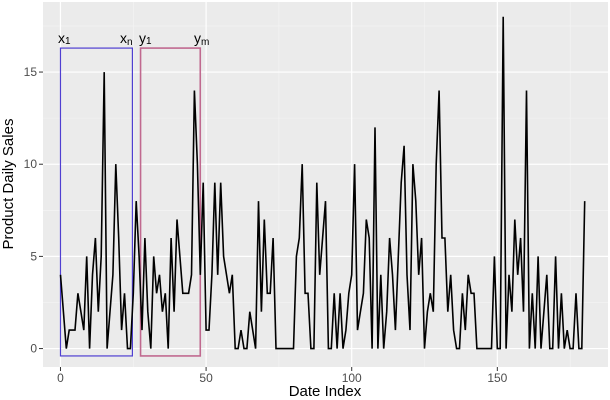 The height and width of the screenshot is (400, 610). Describe the element at coordinates (33, 256) in the screenshot. I see `y-tick-label: 5` at that location.